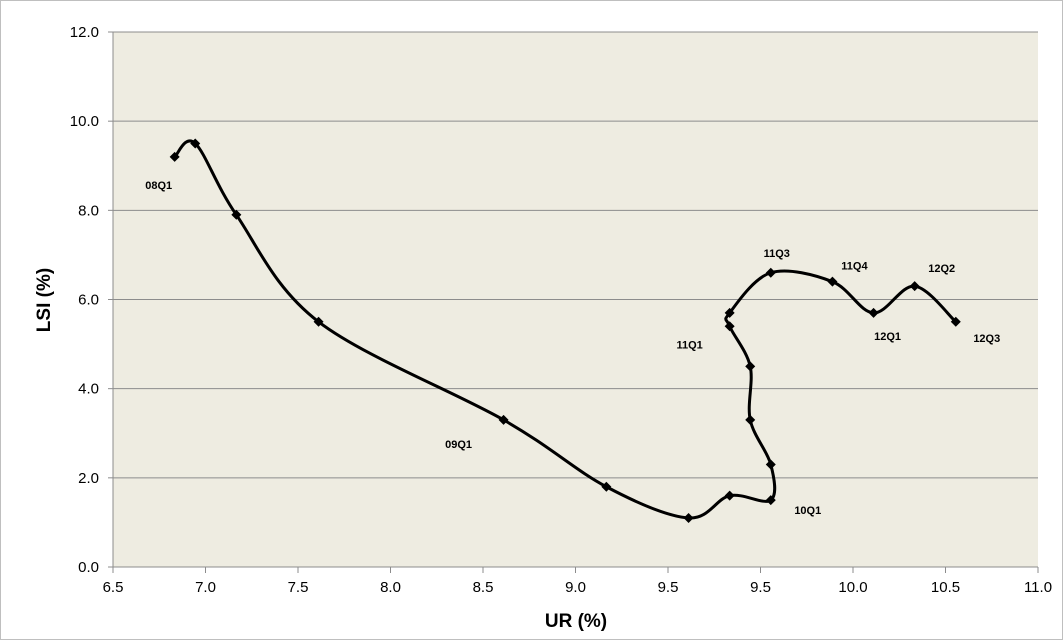 This screenshot has width=1063, height=640. Describe the element at coordinates (986, 339) in the screenshot. I see `point-label: 12Q3` at that location.